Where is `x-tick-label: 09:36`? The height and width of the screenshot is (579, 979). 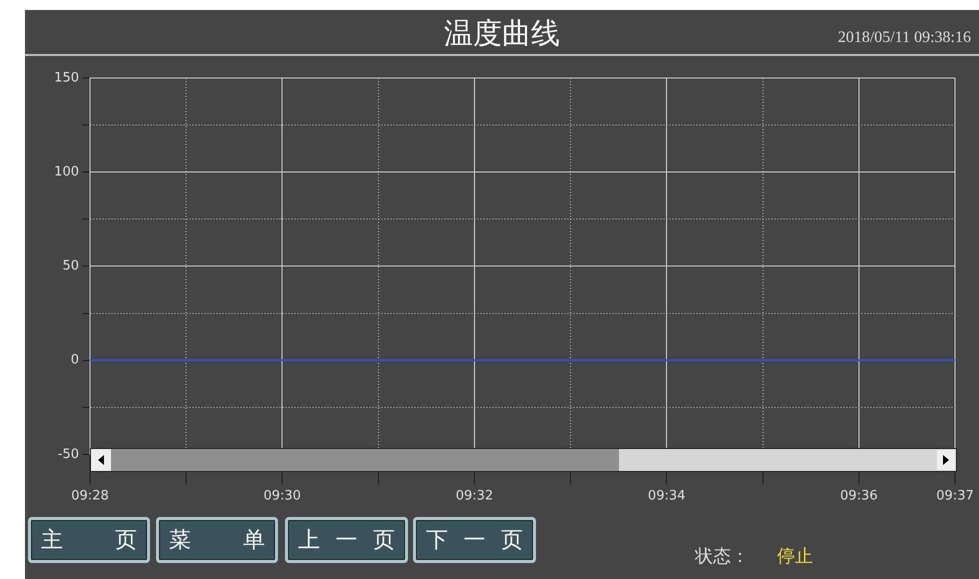
x-tick-label: 09:36 is located at coordinates (859, 496).